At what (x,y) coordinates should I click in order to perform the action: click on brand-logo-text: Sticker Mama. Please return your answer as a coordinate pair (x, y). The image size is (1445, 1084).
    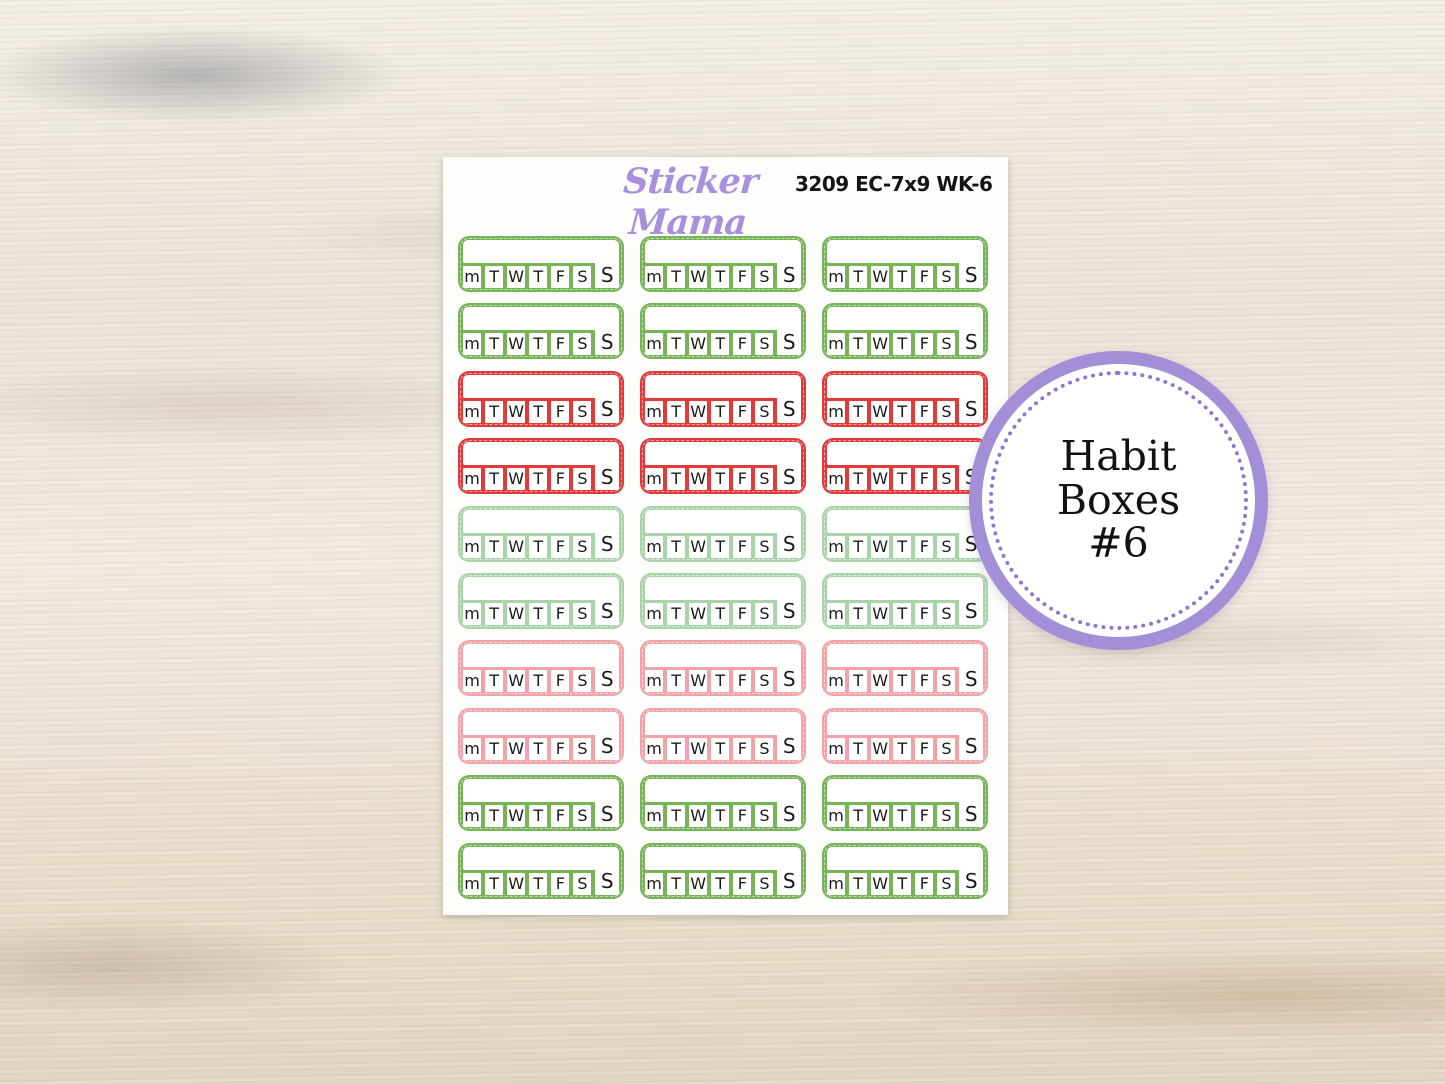
    Looking at the image, I should click on (690, 202).